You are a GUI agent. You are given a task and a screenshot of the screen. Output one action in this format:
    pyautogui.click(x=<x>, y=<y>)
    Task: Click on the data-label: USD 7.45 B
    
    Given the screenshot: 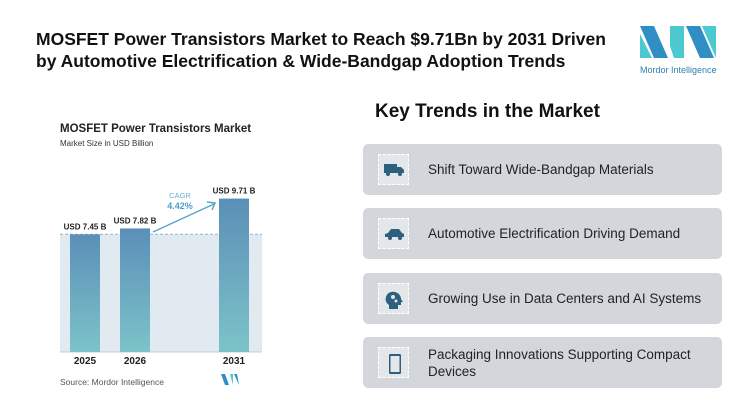 What is the action you would take?
    pyautogui.click(x=85, y=226)
    